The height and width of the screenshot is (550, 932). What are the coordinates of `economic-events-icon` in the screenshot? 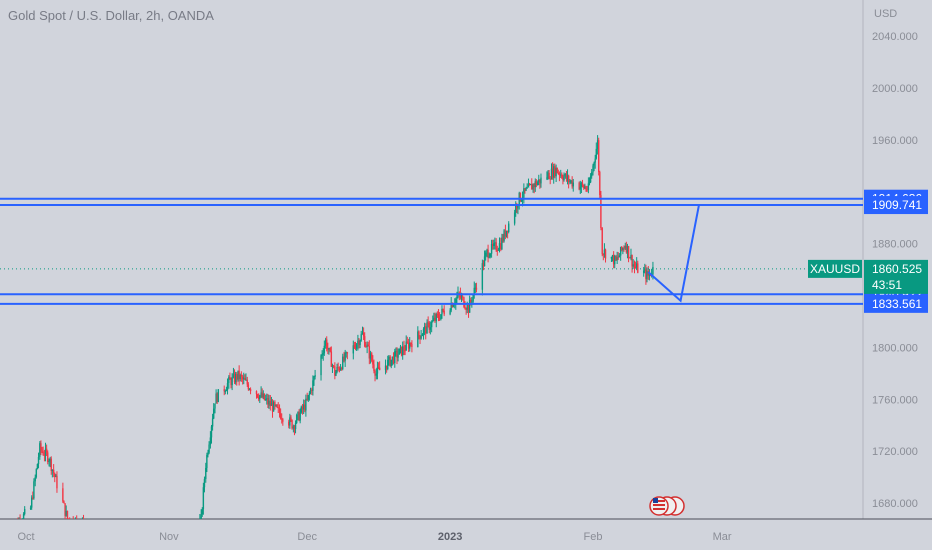 It's located at (667, 506).